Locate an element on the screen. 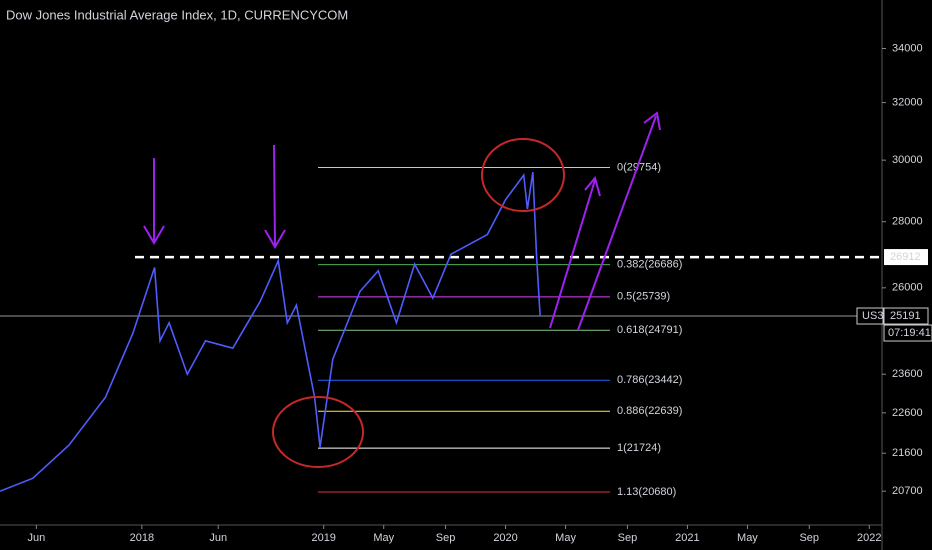 The image size is (932, 550). resistance-label-box is located at coordinates (906, 257).